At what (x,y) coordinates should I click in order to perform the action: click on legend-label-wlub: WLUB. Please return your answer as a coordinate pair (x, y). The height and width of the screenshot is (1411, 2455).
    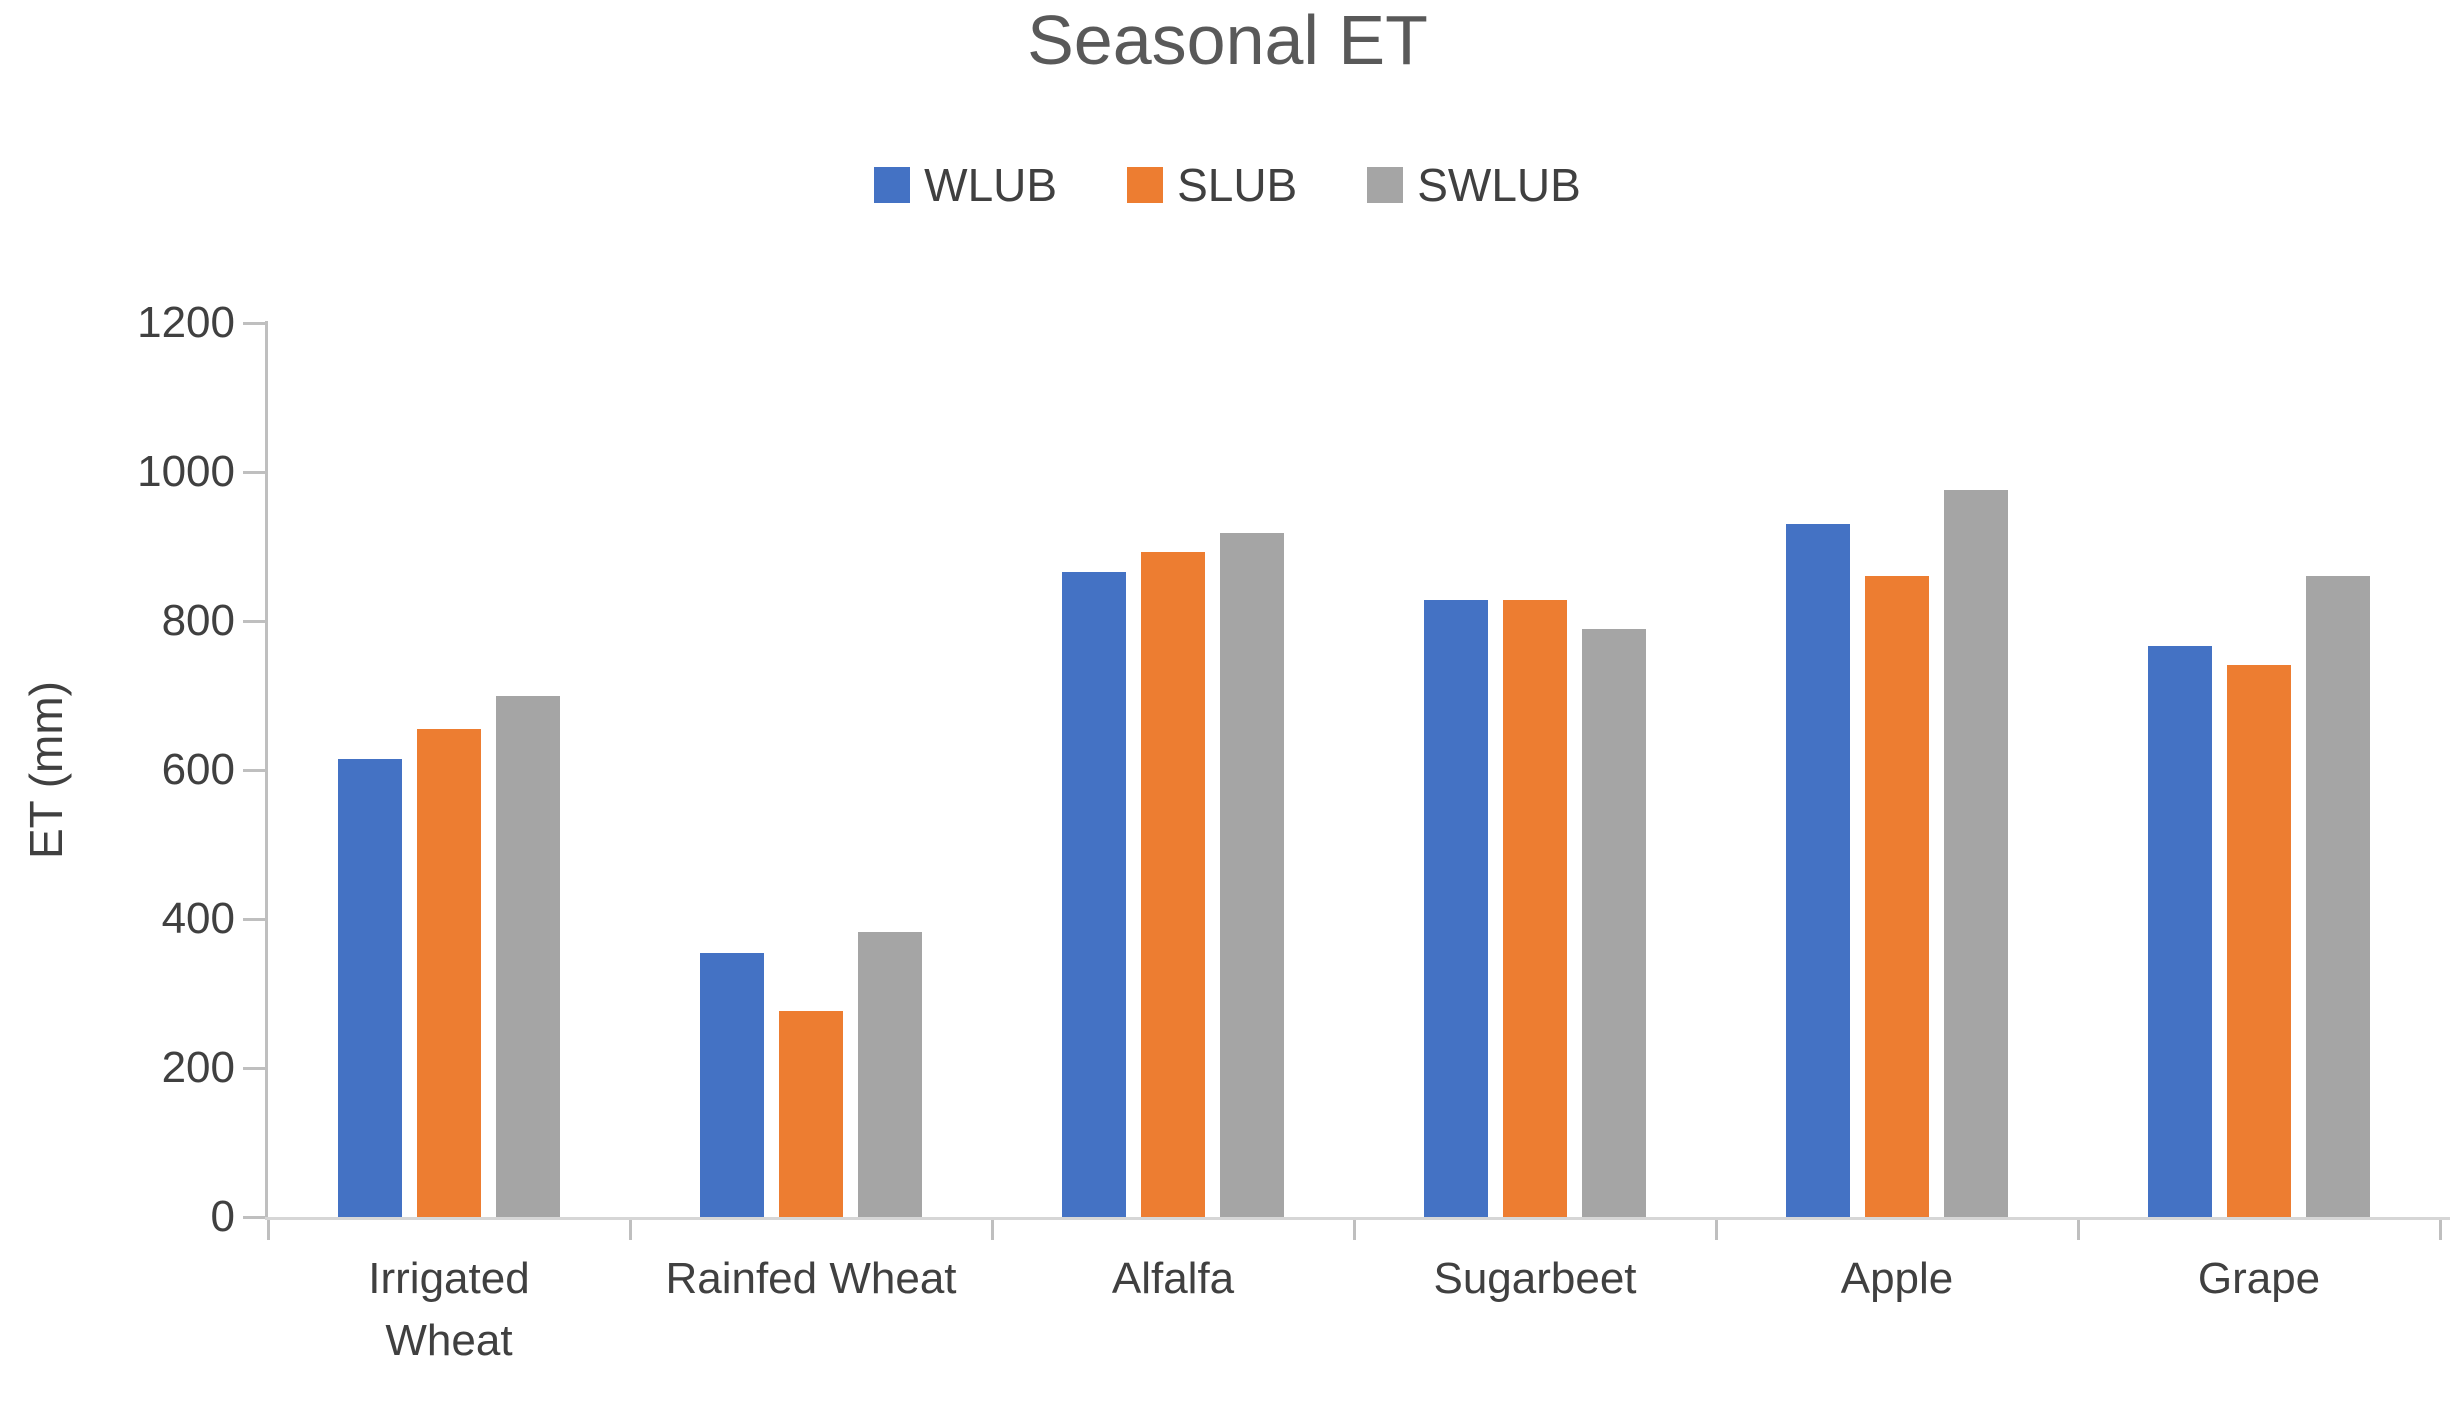
    Looking at the image, I should click on (991, 185).